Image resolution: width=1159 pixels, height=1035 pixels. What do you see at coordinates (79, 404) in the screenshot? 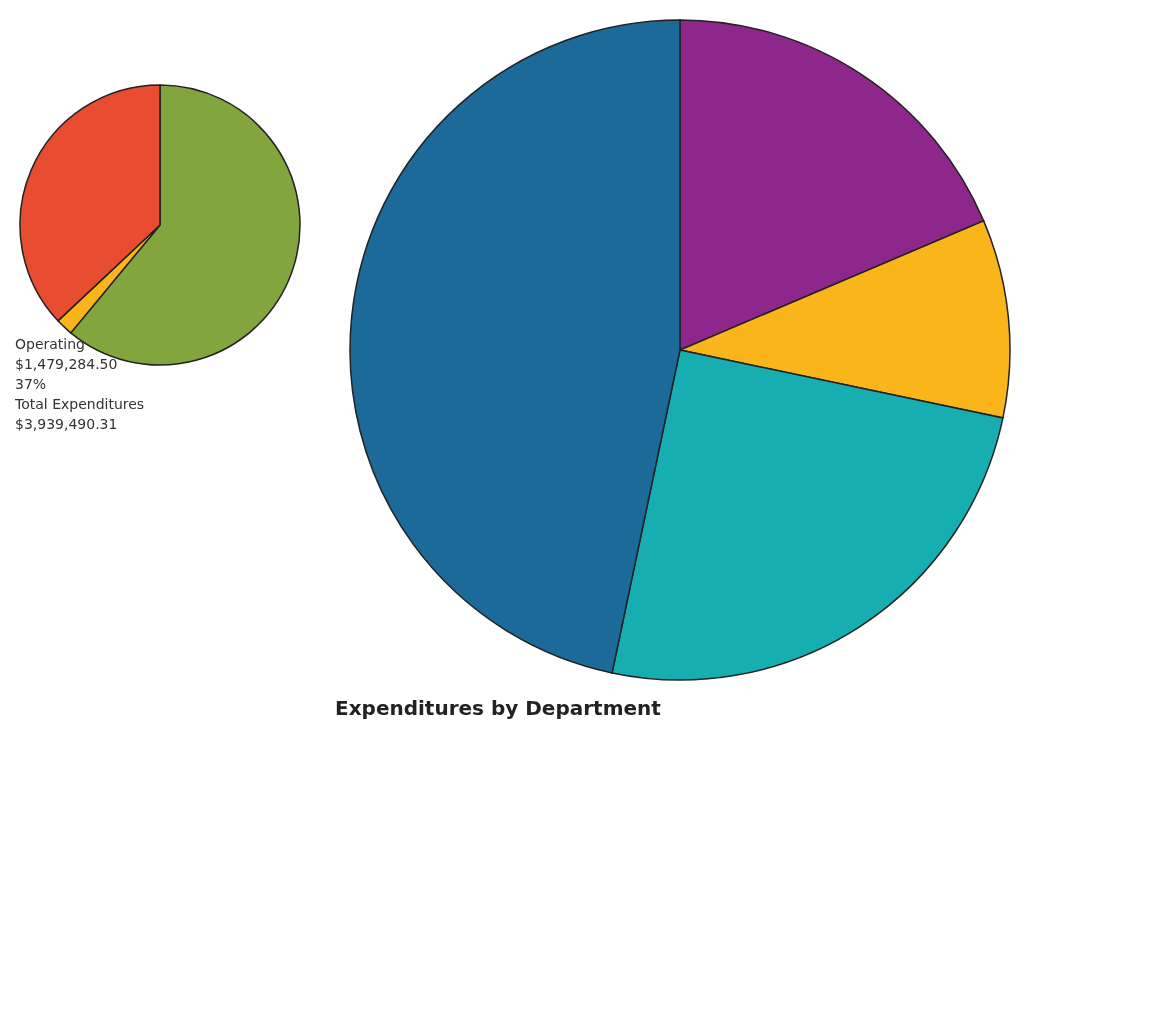
I see `text: Total Expenditures` at bounding box center [79, 404].